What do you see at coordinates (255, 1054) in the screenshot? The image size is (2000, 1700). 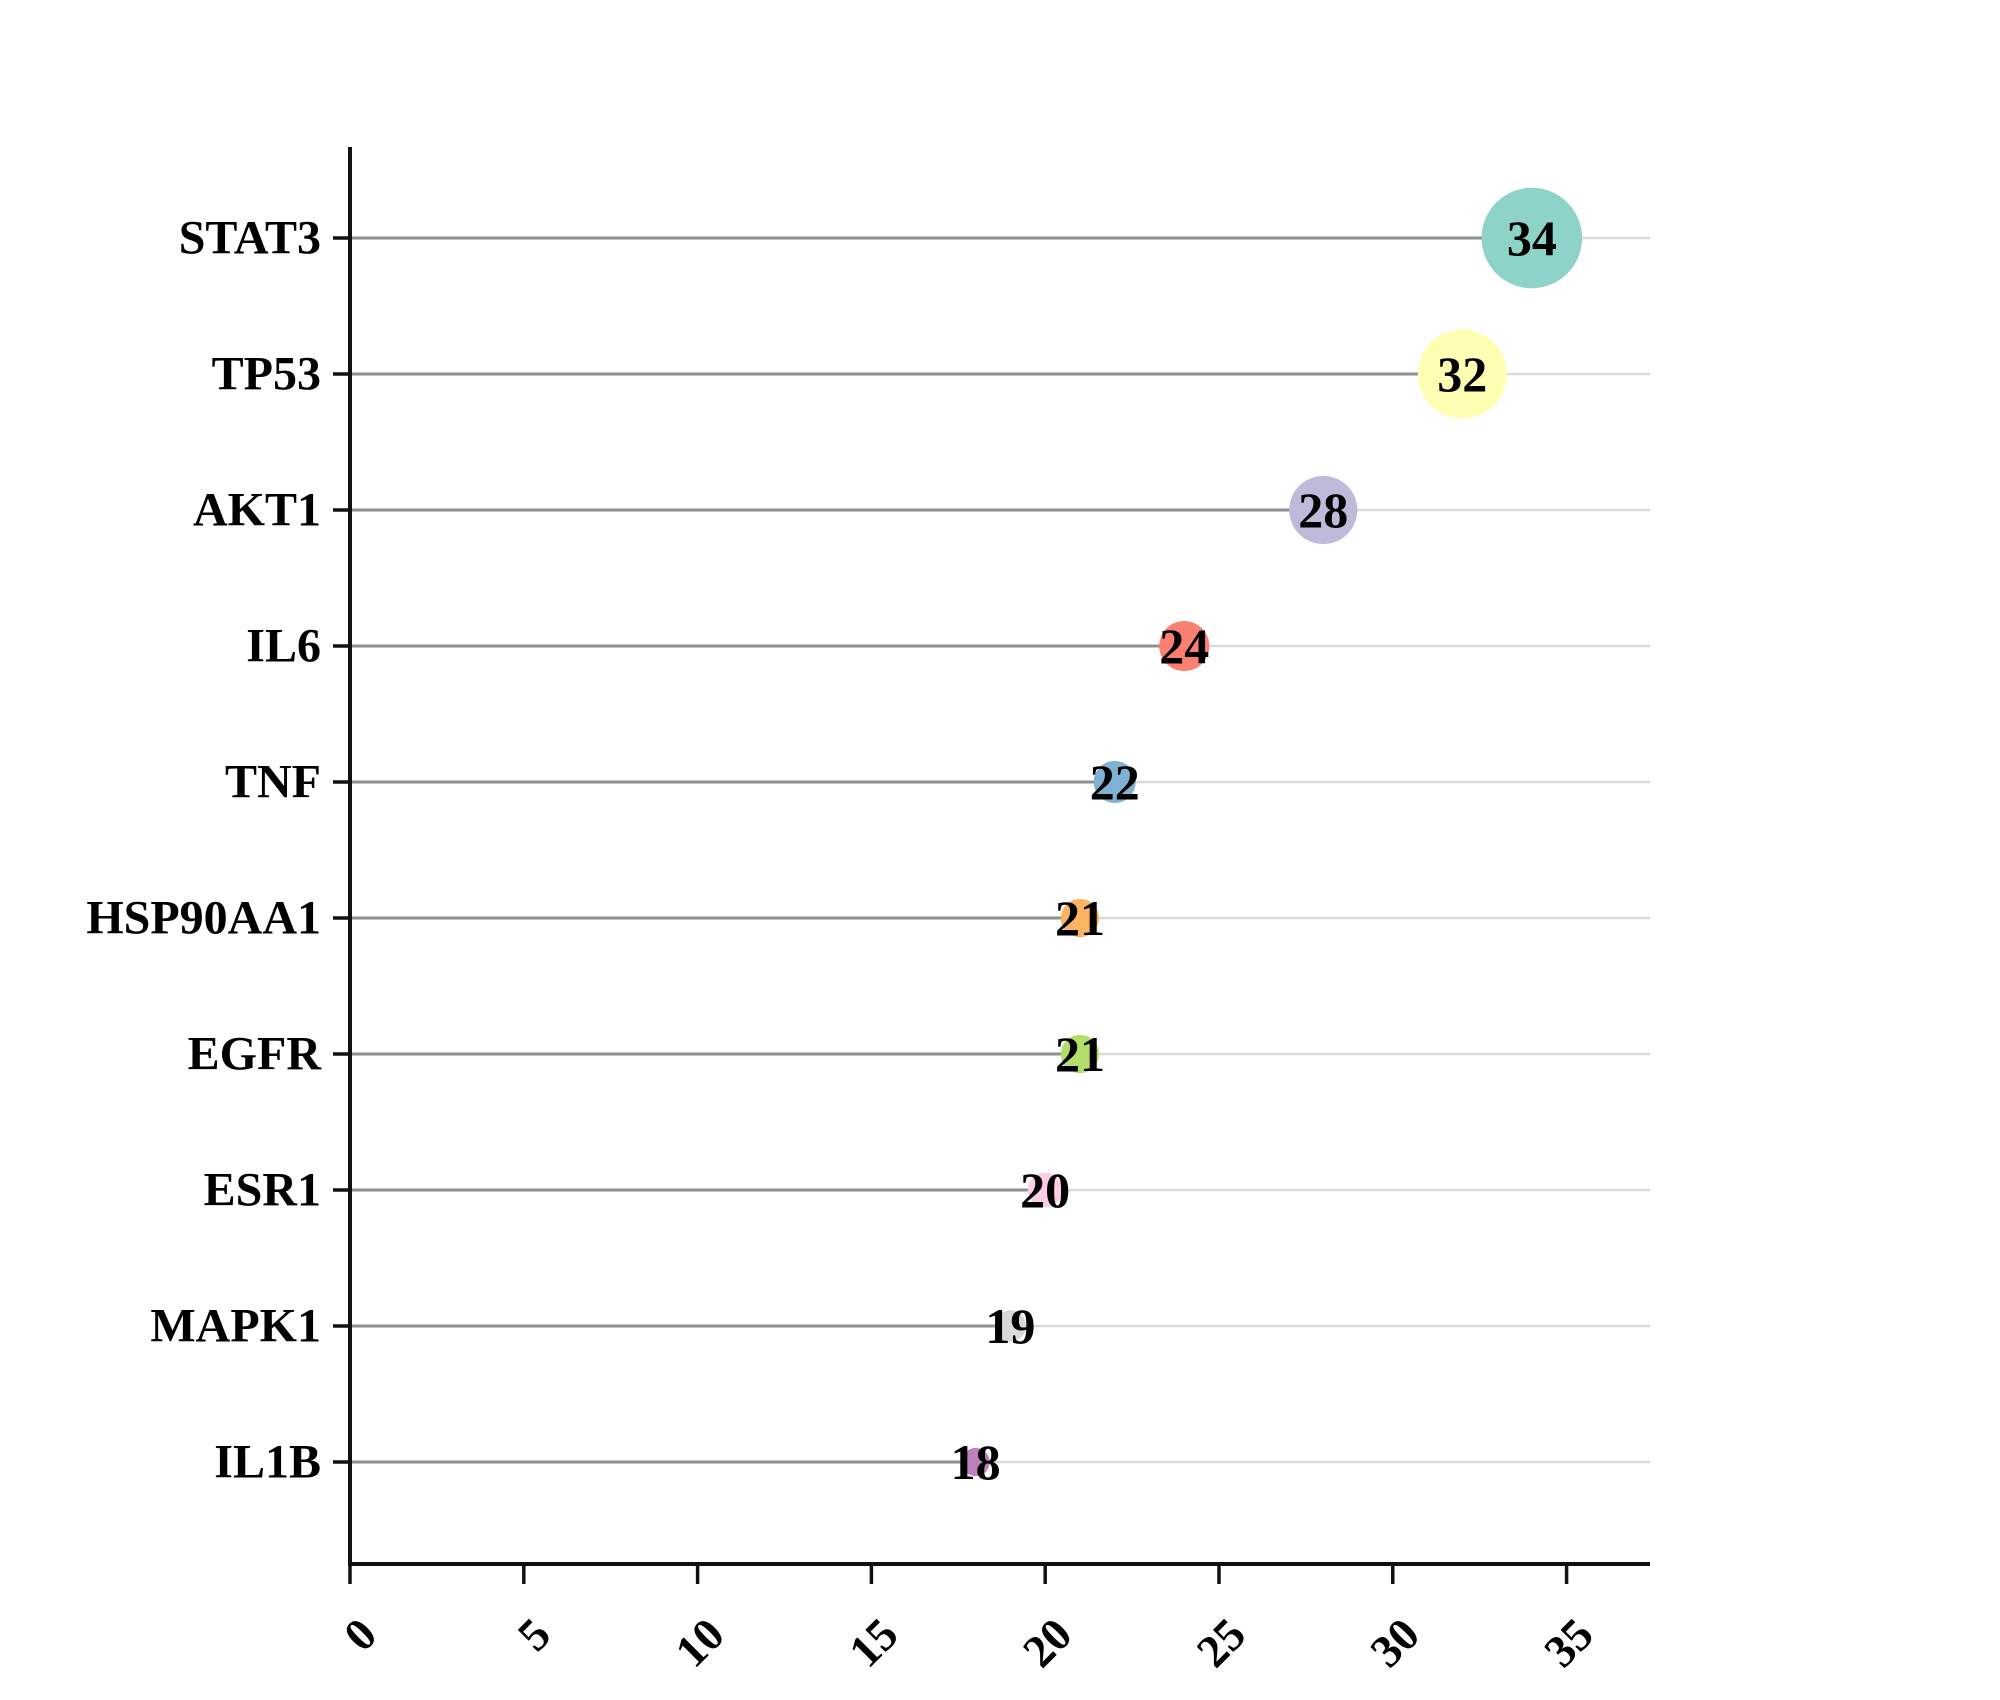 I see `category-label-EGFR: EGFR` at bounding box center [255, 1054].